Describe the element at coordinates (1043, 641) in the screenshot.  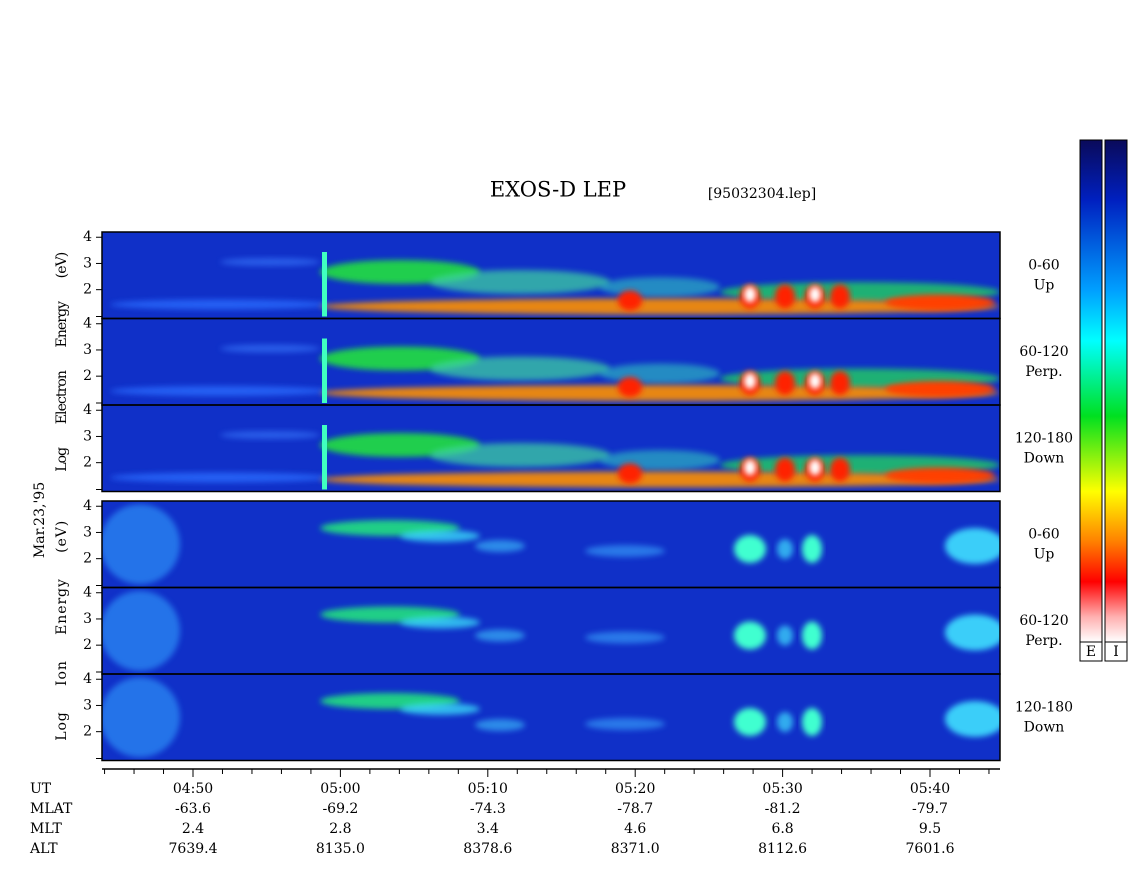
I see `panel-label: Perp.` at that location.